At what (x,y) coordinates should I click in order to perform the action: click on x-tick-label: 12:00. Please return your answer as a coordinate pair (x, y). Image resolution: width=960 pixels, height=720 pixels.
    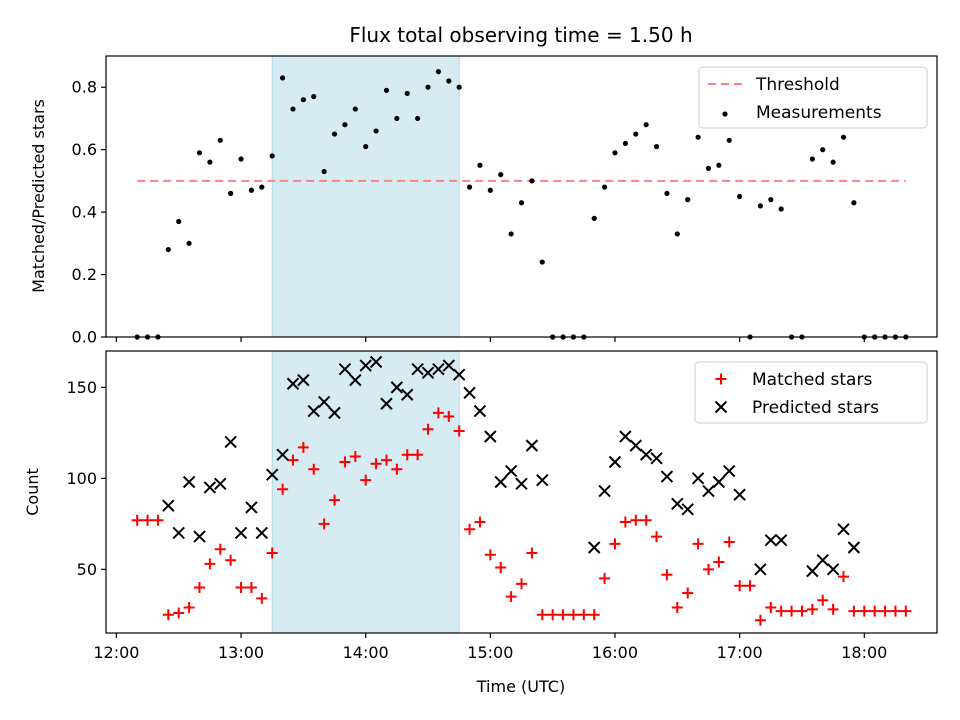
    Looking at the image, I should click on (116, 652).